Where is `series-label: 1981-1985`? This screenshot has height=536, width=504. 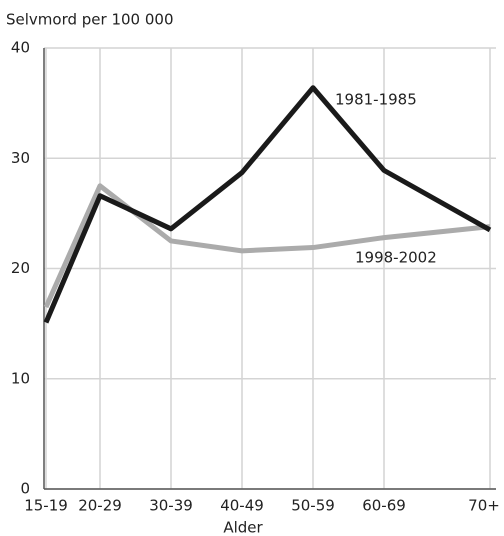
series-label: 1981-1985 is located at coordinates (376, 100).